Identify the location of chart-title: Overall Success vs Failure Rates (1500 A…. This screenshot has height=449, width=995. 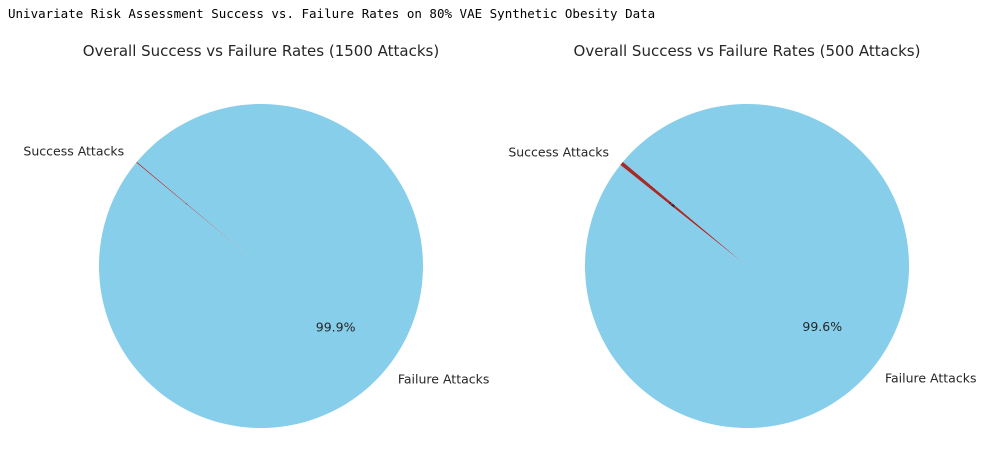
(261, 51).